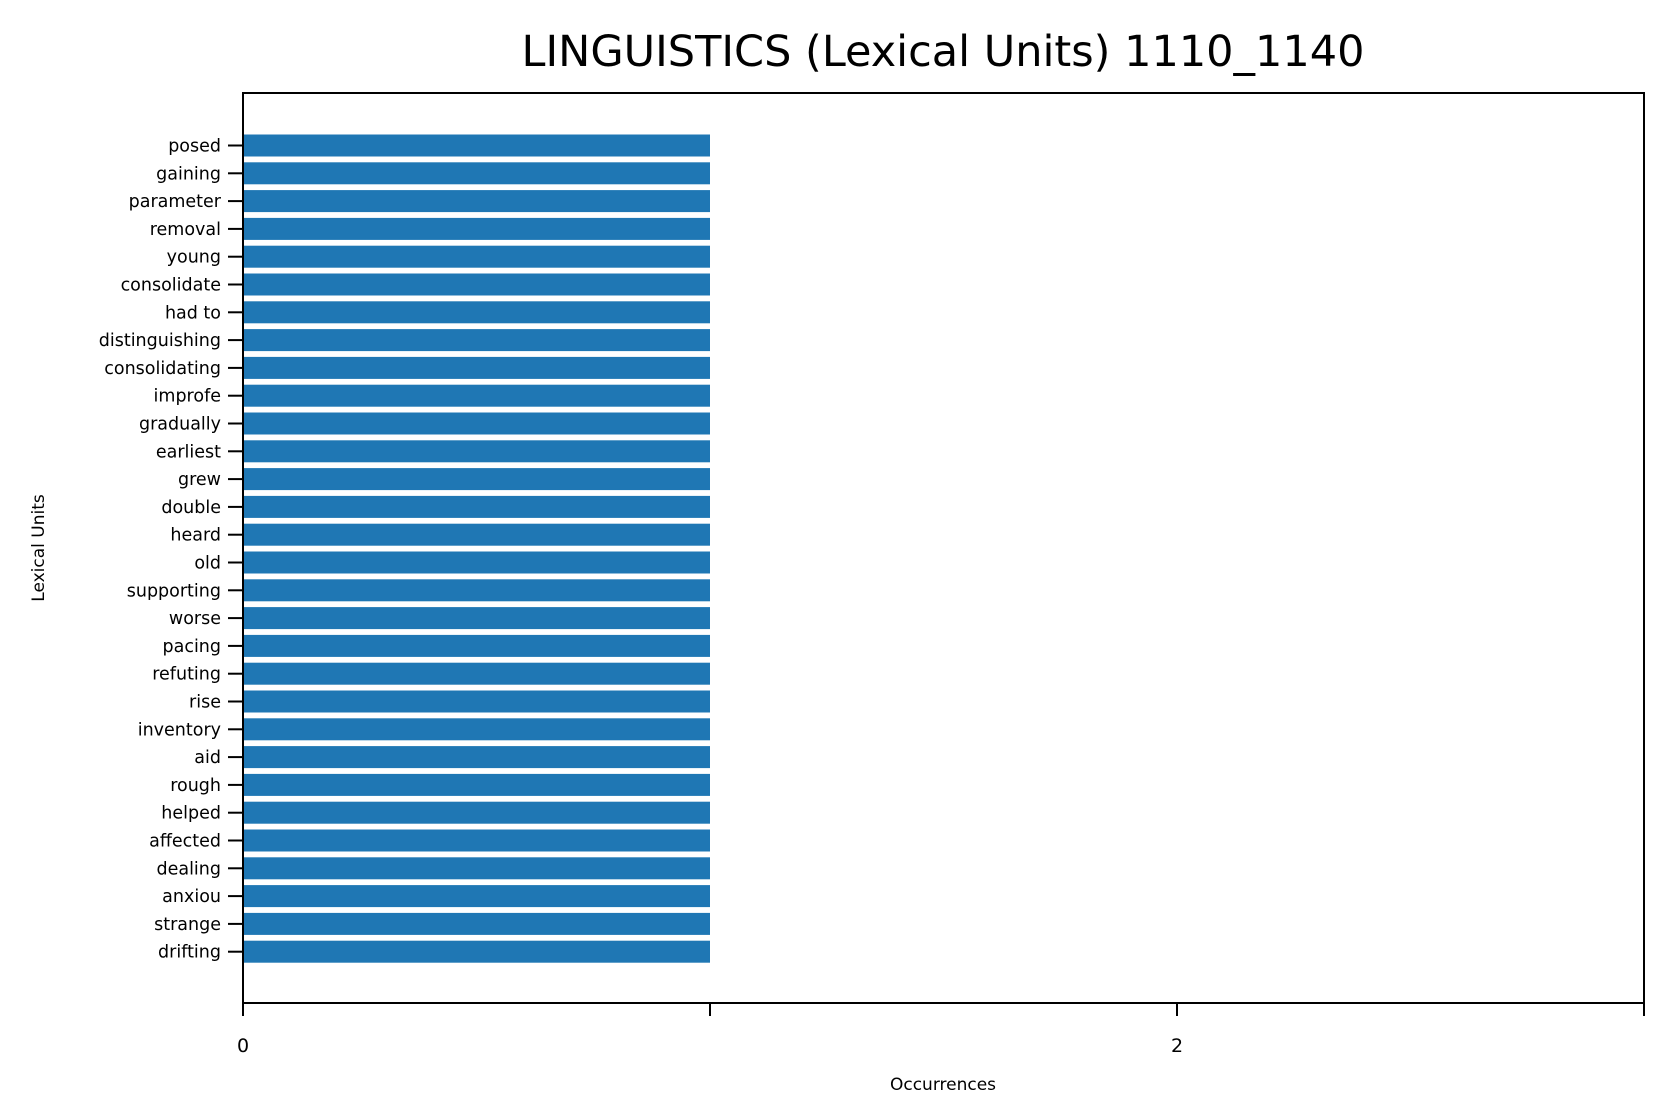 This screenshot has height=1118, width=1666. Describe the element at coordinates (199, 480) in the screenshot. I see `y-tick-label: grew` at that location.